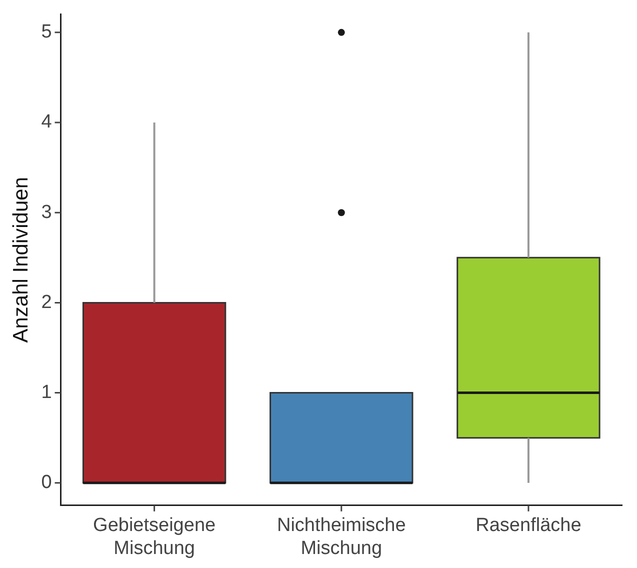  I want to click on x-tick-label: Nichtheimische Mischung, so click(341, 537).